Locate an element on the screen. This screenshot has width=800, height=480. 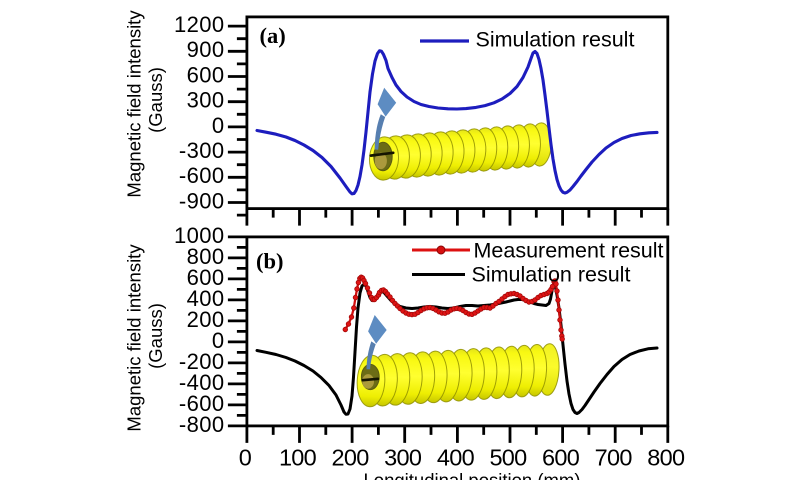
svg-text: 700 is located at coordinates (614, 457).